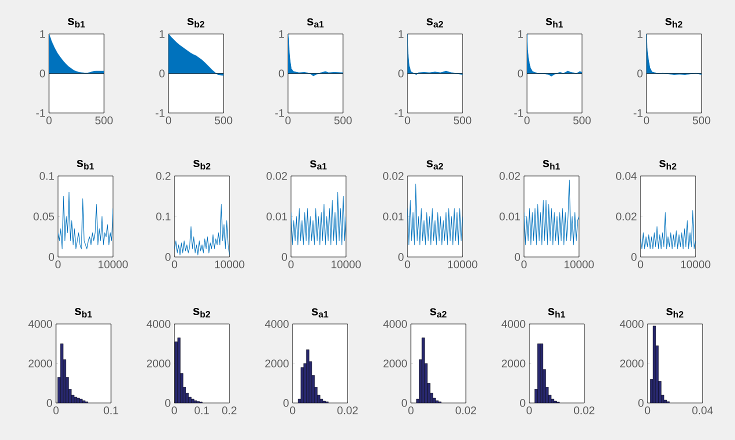 This screenshot has height=440, width=735. Describe the element at coordinates (163, 176) in the screenshot. I see `y-tick-label: 0.2` at that location.